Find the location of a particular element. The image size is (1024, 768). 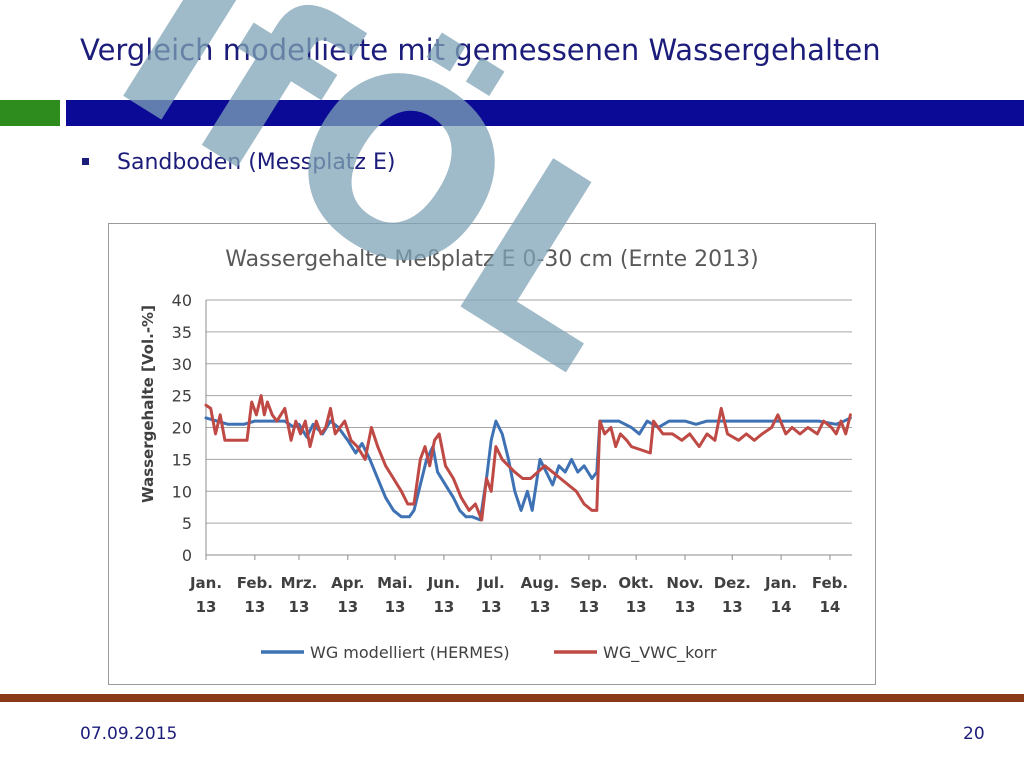

series-line-modelliert is located at coordinates (528, 469).